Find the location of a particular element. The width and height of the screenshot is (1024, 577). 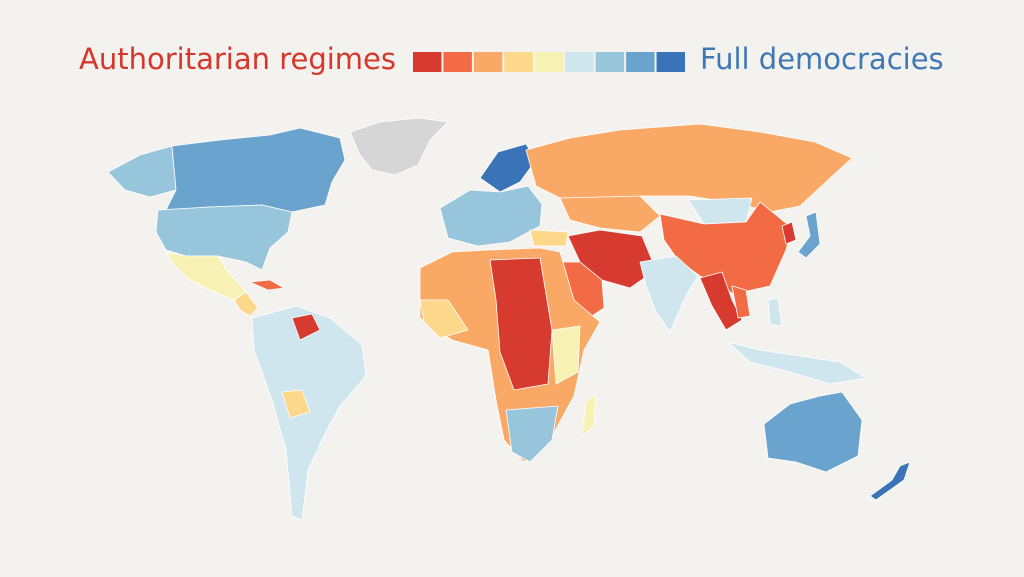

legend-right-label: Full democracies is located at coordinates (822, 59).